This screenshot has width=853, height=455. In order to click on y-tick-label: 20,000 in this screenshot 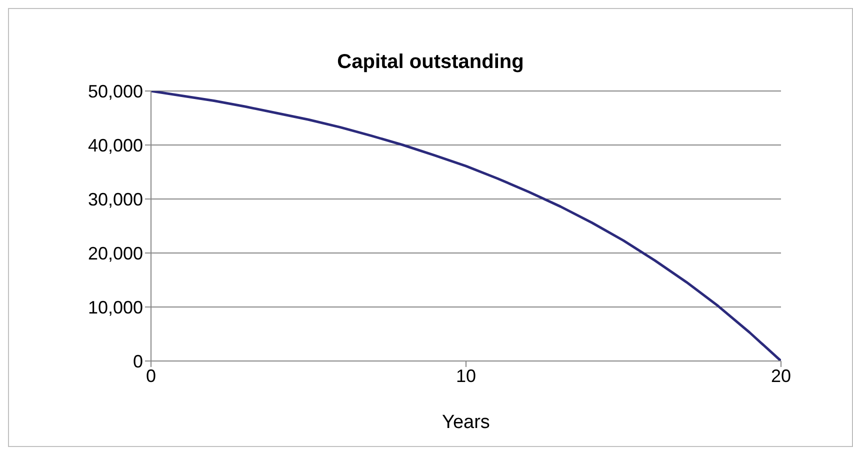, I will do `click(115, 253)`.